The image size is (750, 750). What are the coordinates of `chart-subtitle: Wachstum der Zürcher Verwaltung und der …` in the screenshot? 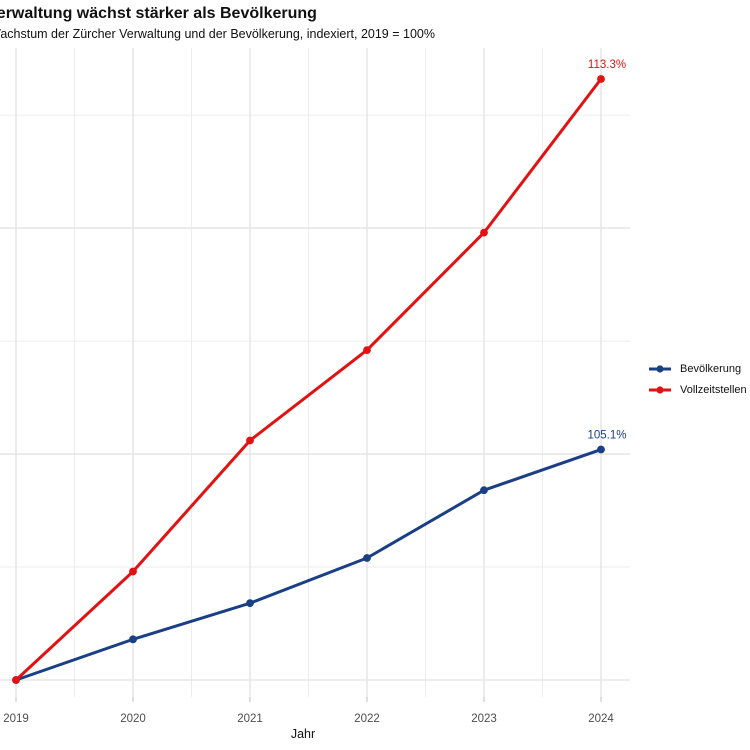 It's located at (217, 34).